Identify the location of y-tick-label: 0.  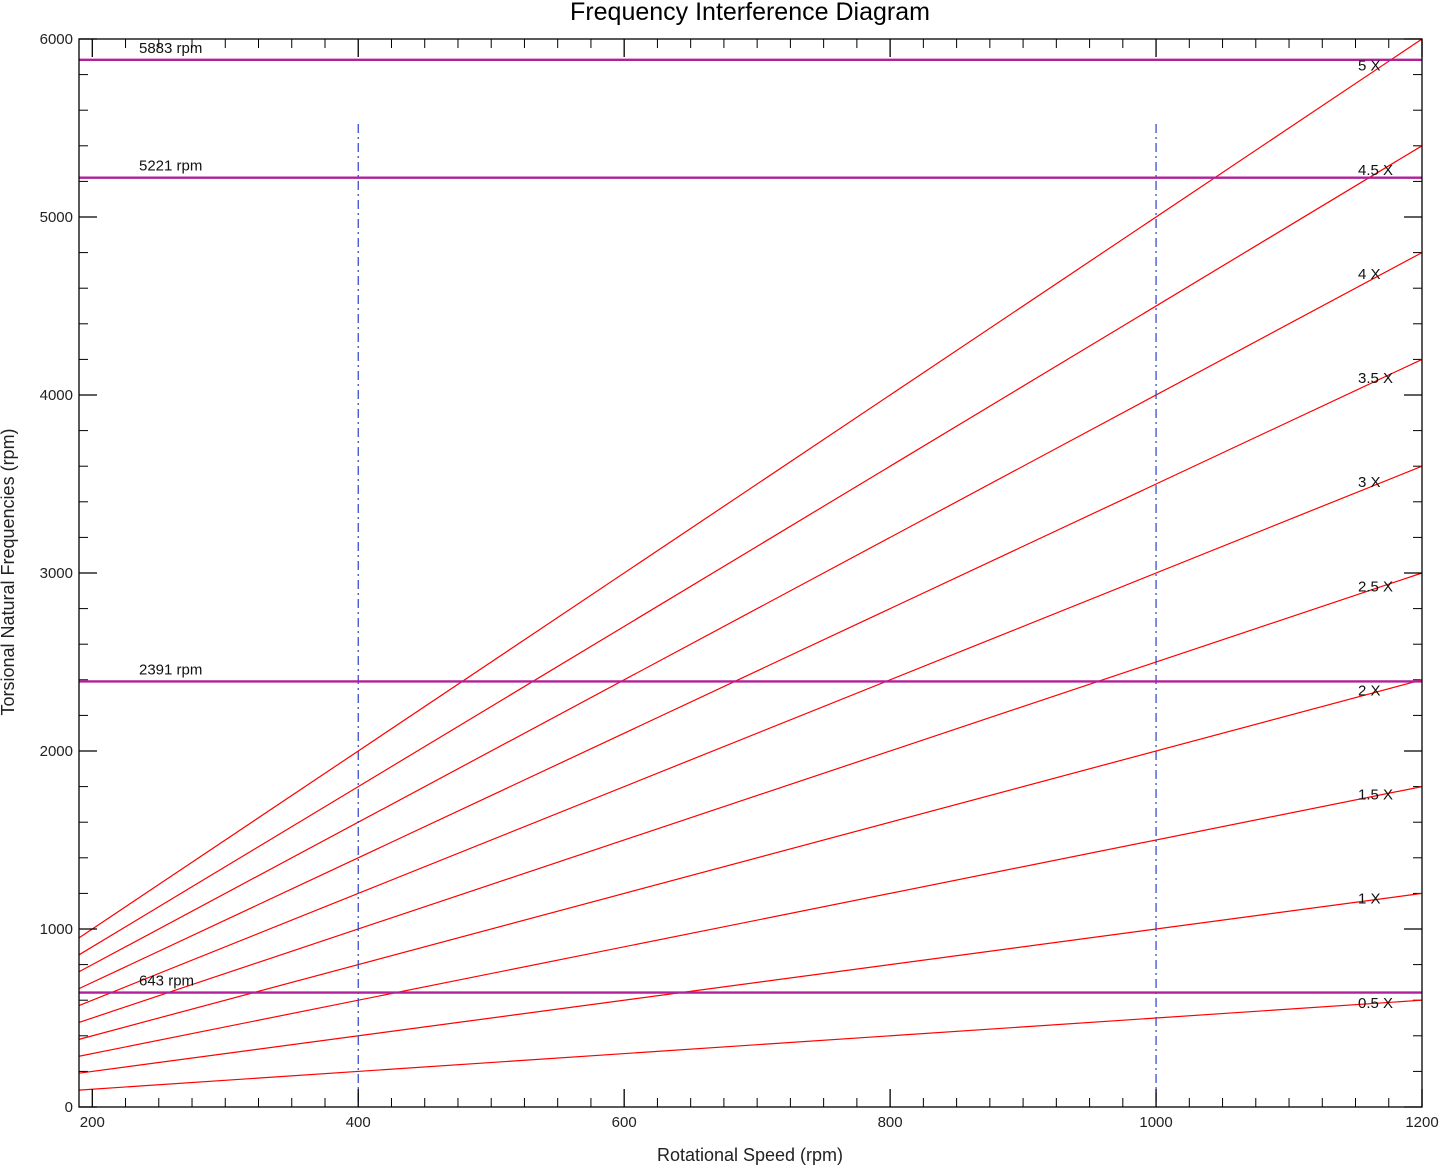
(69, 1107).